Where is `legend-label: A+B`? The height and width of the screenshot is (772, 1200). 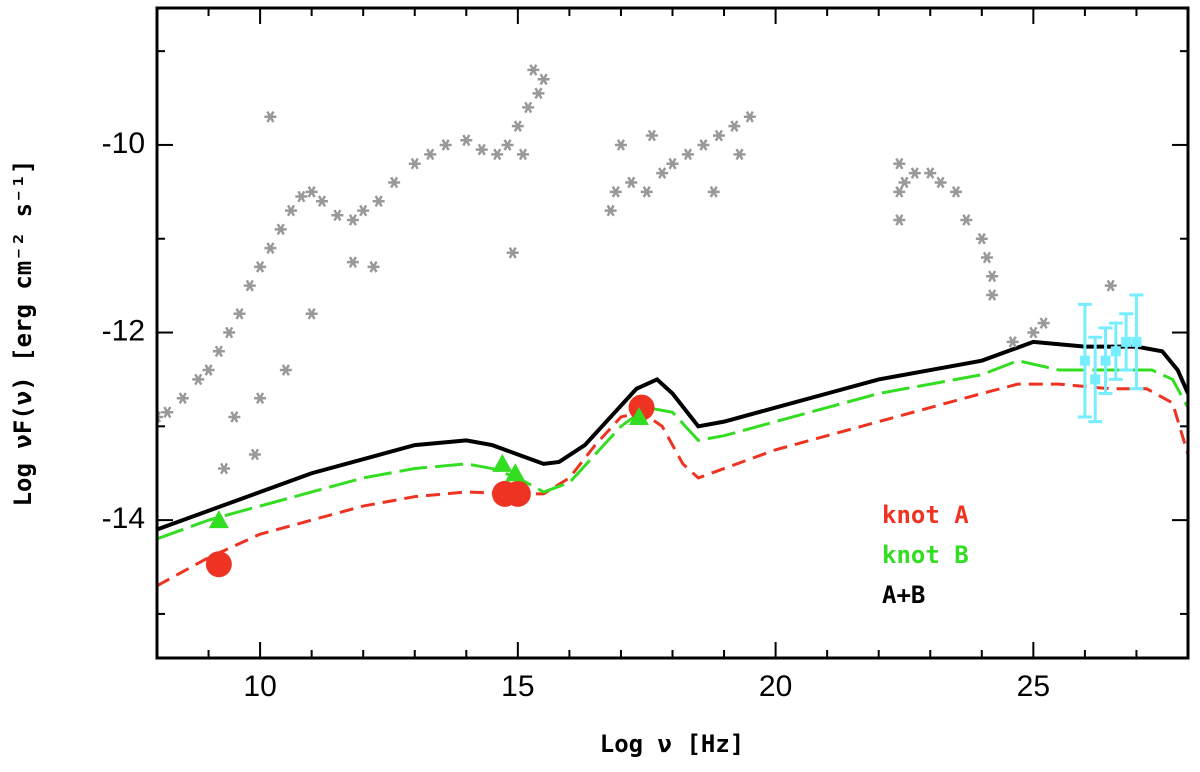 legend-label: A+B is located at coordinates (903, 595).